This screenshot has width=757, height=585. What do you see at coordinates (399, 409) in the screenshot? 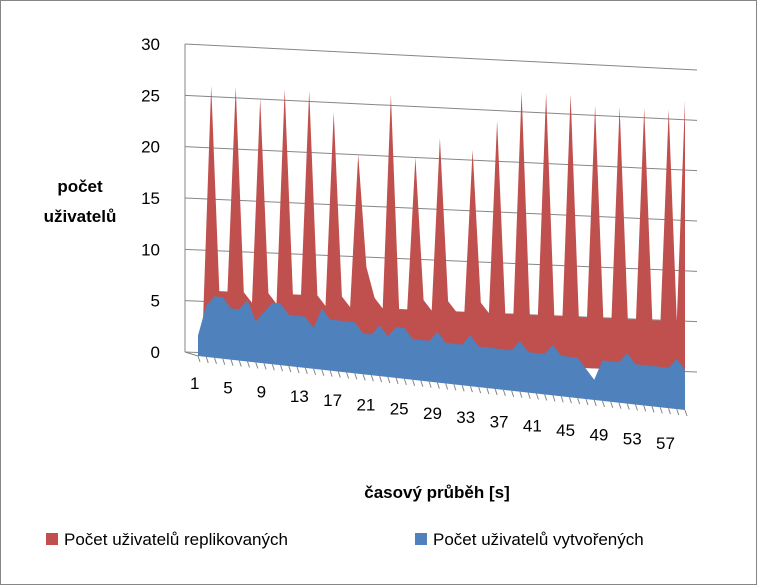
I see `x-tick-label: 25` at bounding box center [399, 409].